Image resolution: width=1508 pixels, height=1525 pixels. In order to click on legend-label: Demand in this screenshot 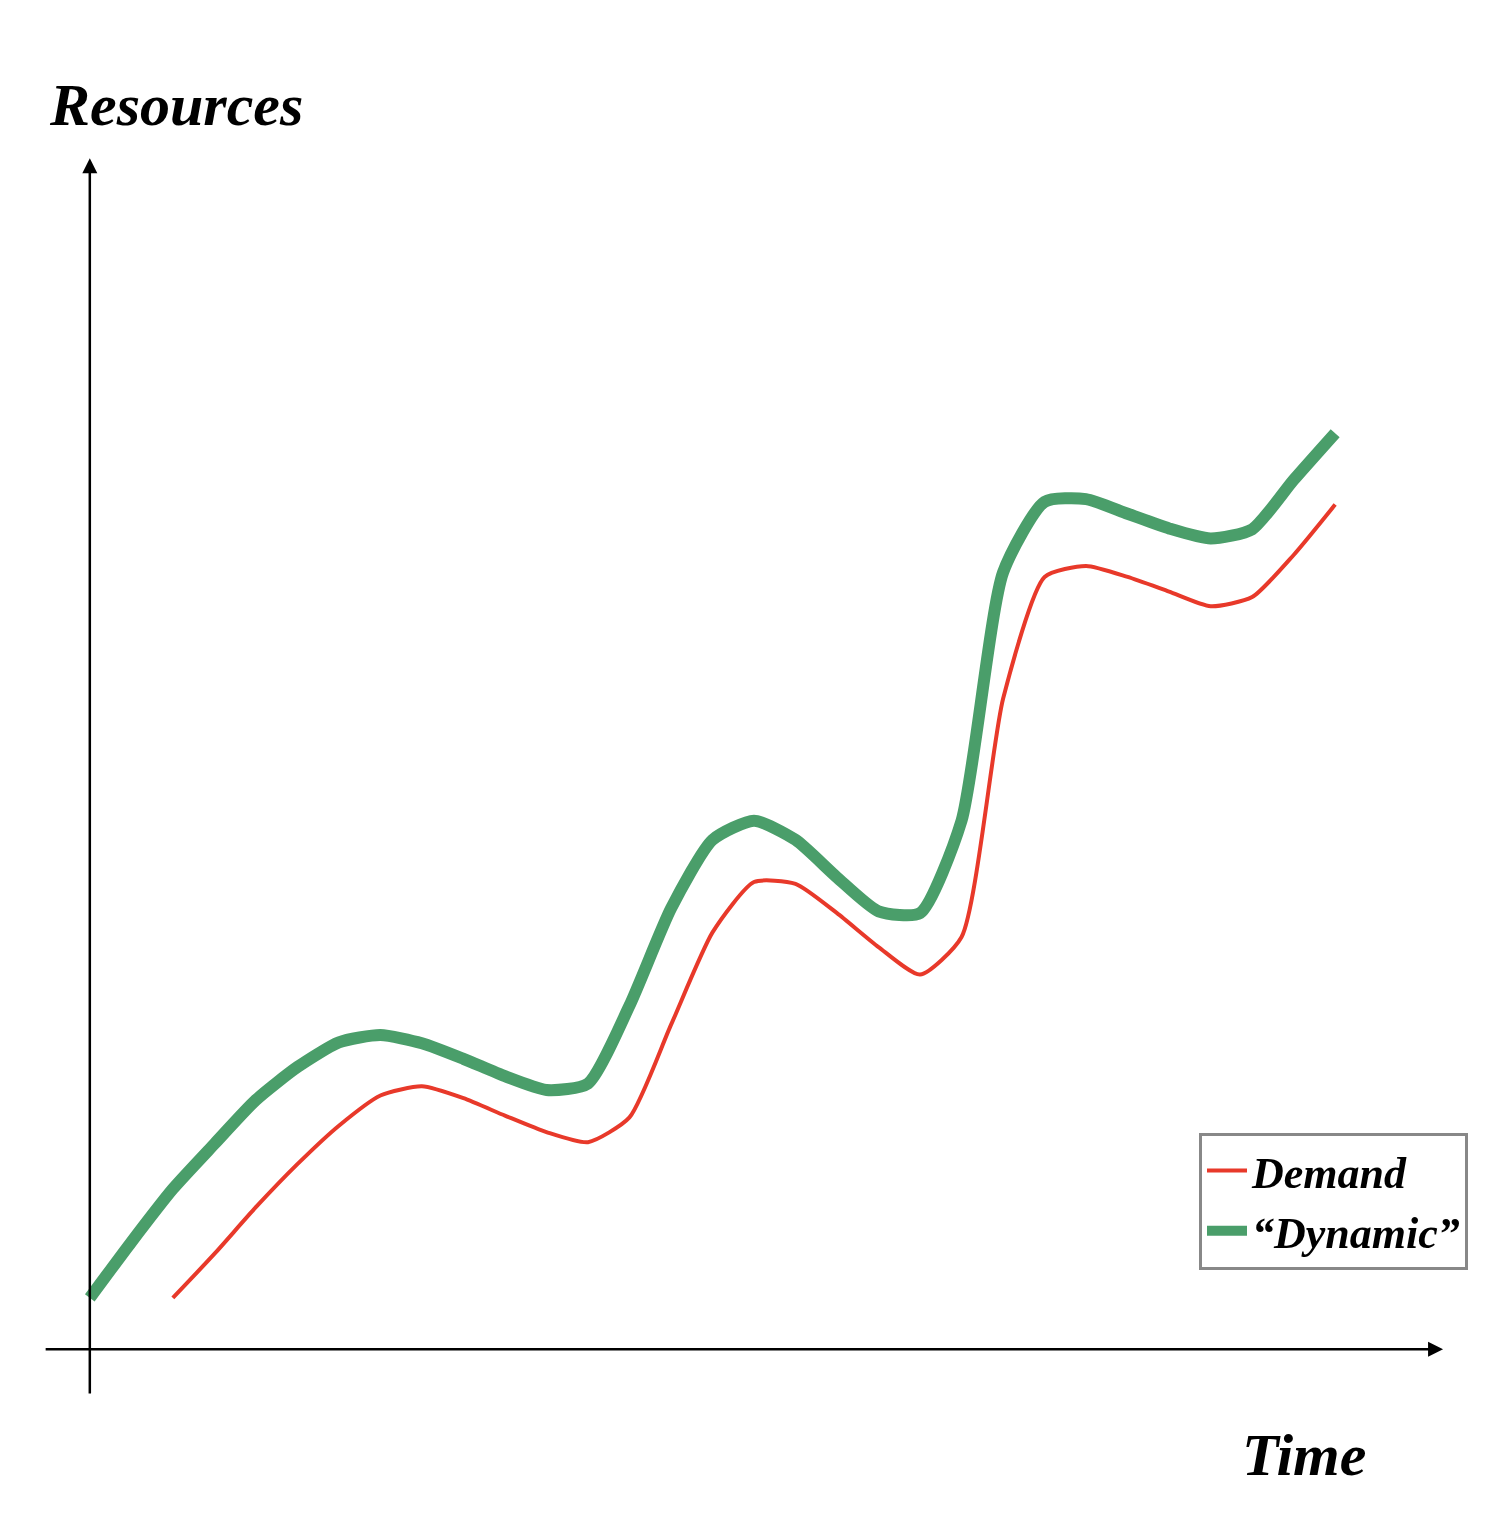, I will do `click(1329, 1173)`.